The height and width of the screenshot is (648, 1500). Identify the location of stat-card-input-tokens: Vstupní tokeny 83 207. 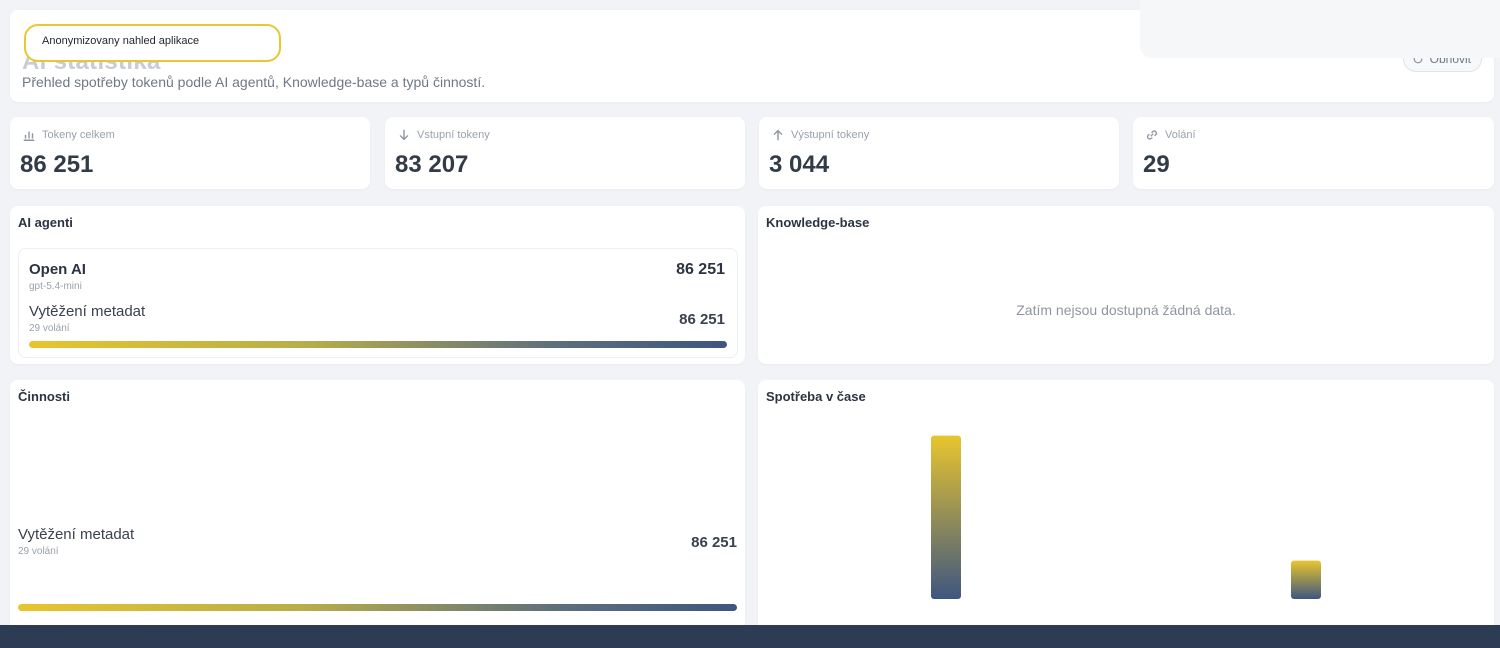
(565, 153).